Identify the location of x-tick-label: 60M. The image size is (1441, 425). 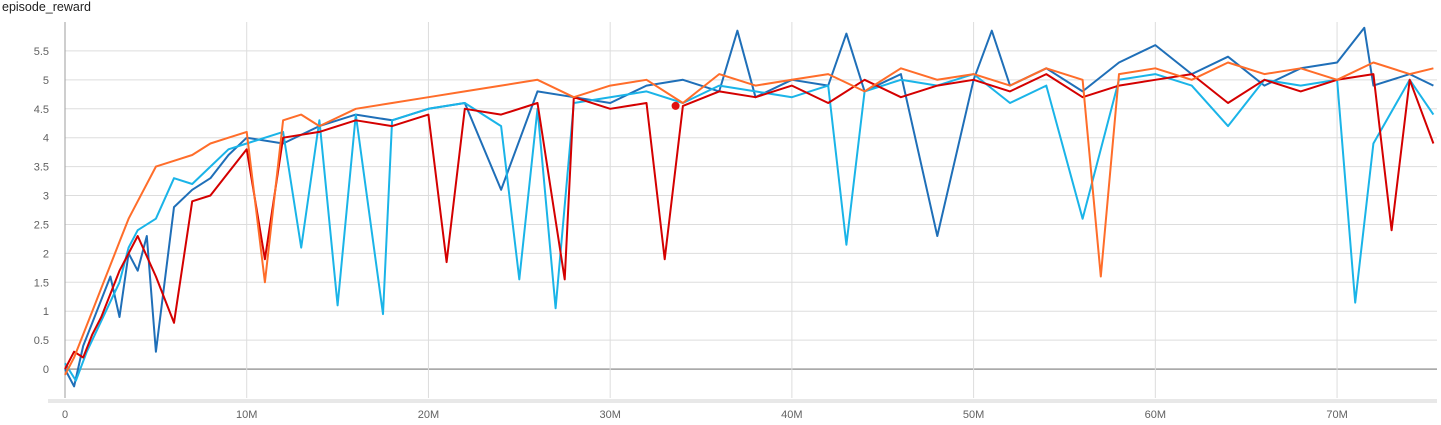
(1155, 415).